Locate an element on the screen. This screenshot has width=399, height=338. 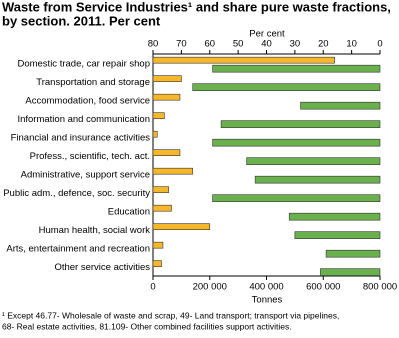
chart-title: by section. 2011. Per cent is located at coordinates (81, 20).